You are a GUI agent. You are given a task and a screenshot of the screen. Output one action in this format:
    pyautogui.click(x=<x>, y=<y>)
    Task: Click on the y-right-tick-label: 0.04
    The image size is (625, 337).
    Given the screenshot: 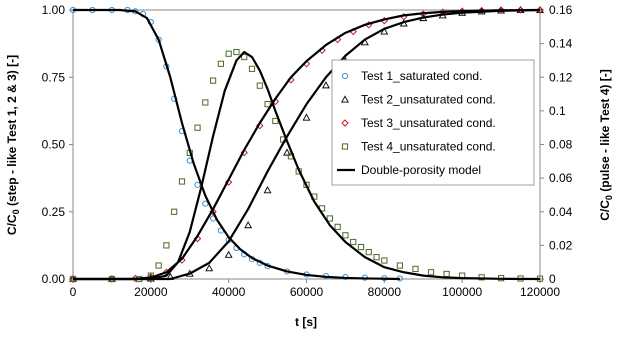 What is the action you would take?
    pyautogui.click(x=561, y=212)
    